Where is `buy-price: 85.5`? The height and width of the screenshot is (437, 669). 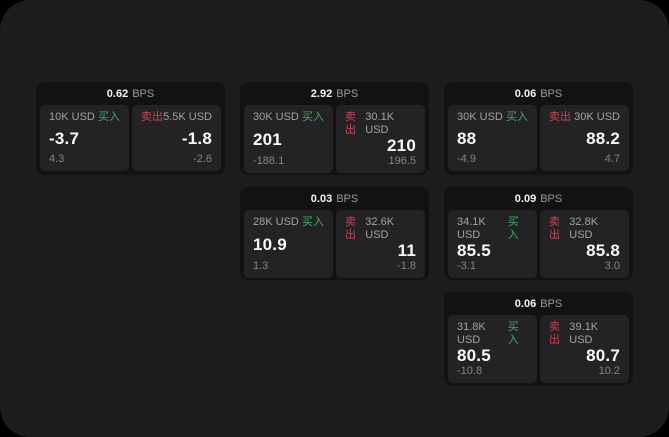
buy-price: 85.5 is located at coordinates (474, 250).